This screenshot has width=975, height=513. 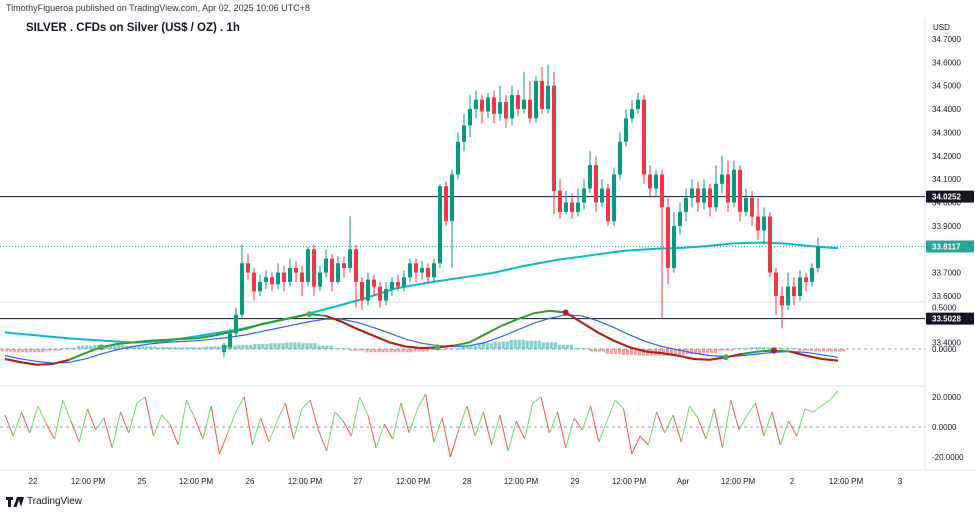 What do you see at coordinates (946, 132) in the screenshot?
I see `price-tick-label: 34.3000` at bounding box center [946, 132].